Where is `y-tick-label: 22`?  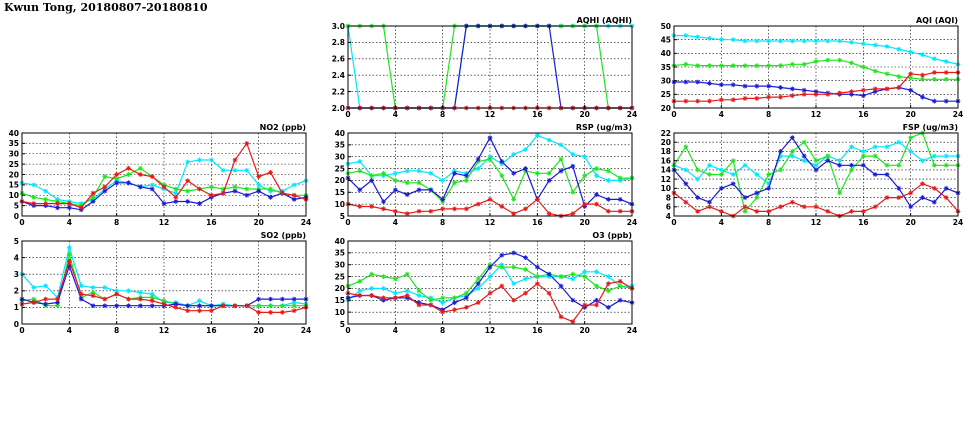
y-tick-label: 22 is located at coordinates (666, 133).